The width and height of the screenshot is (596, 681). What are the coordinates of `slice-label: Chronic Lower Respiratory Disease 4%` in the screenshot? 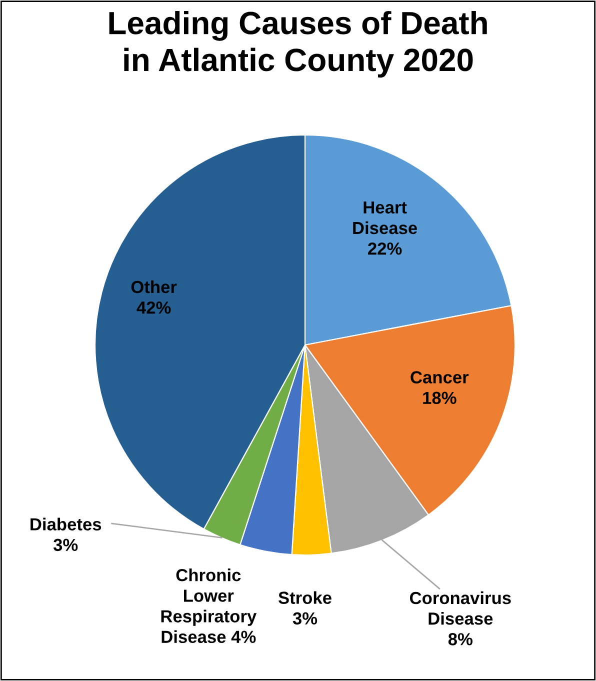 It's located at (209, 606).